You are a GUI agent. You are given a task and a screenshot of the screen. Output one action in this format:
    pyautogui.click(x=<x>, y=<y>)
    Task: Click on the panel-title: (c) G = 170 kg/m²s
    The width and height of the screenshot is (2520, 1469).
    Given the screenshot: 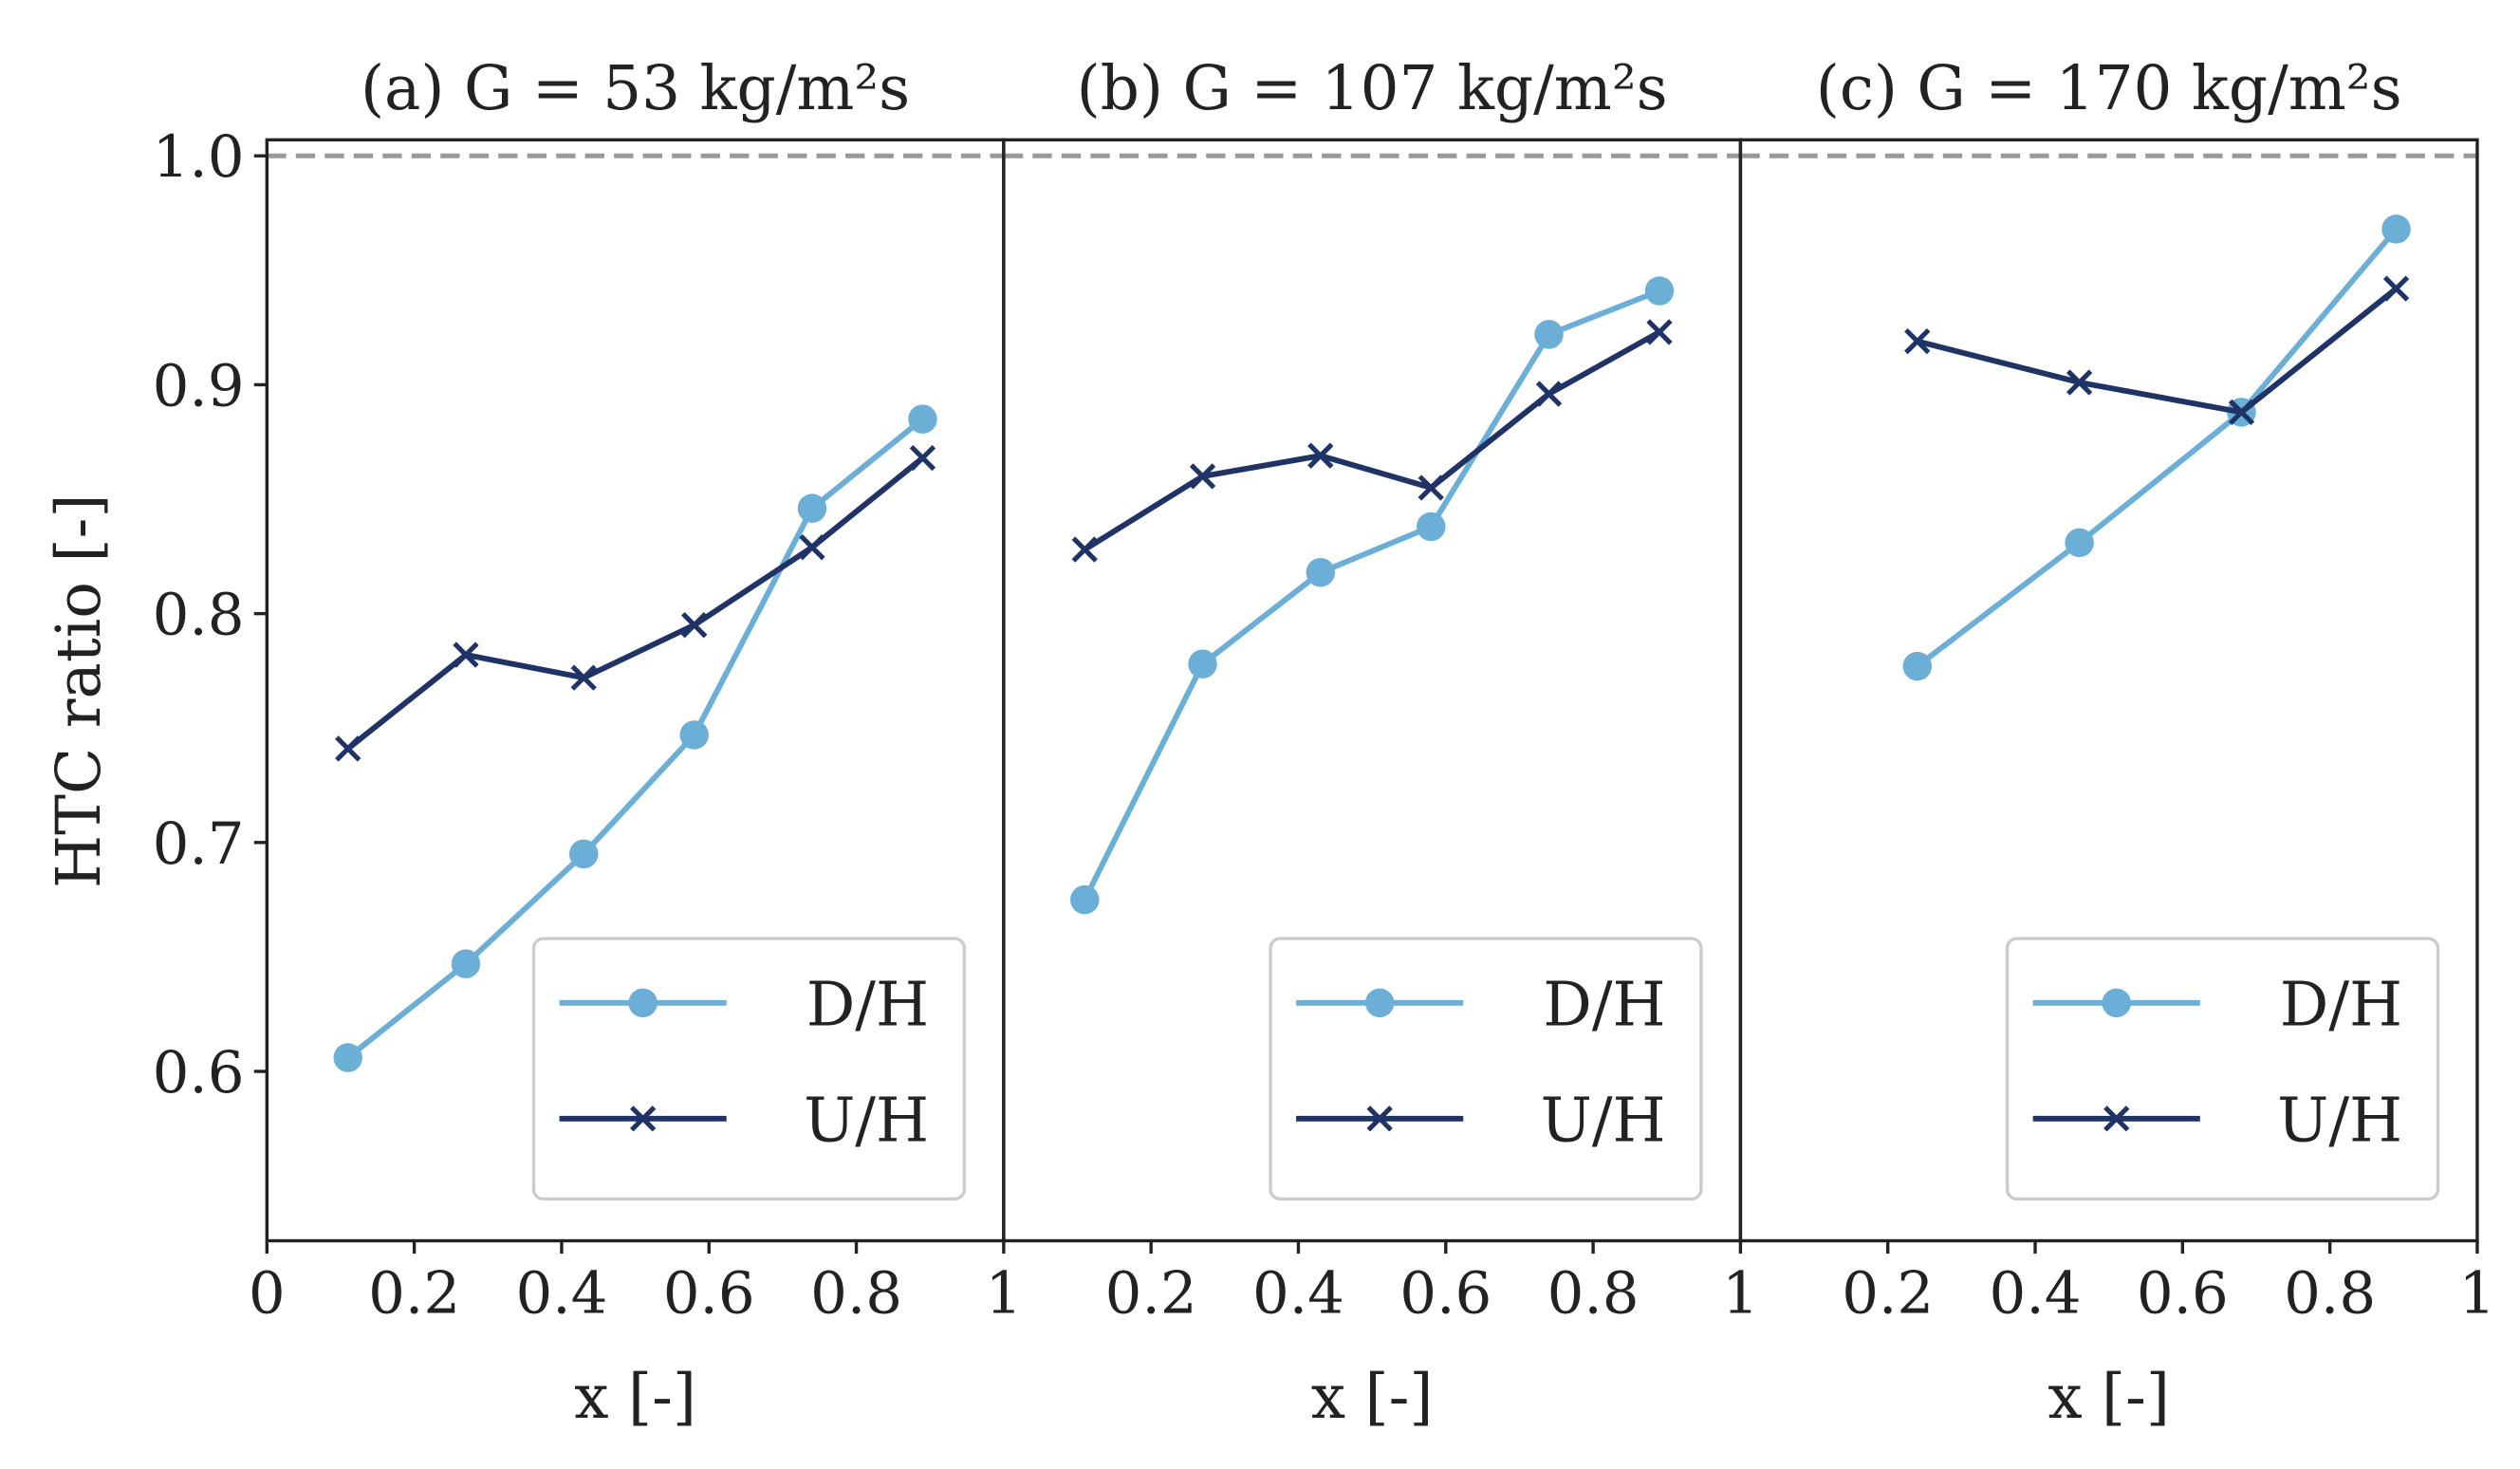 What is the action you would take?
    pyautogui.click(x=2109, y=88)
    